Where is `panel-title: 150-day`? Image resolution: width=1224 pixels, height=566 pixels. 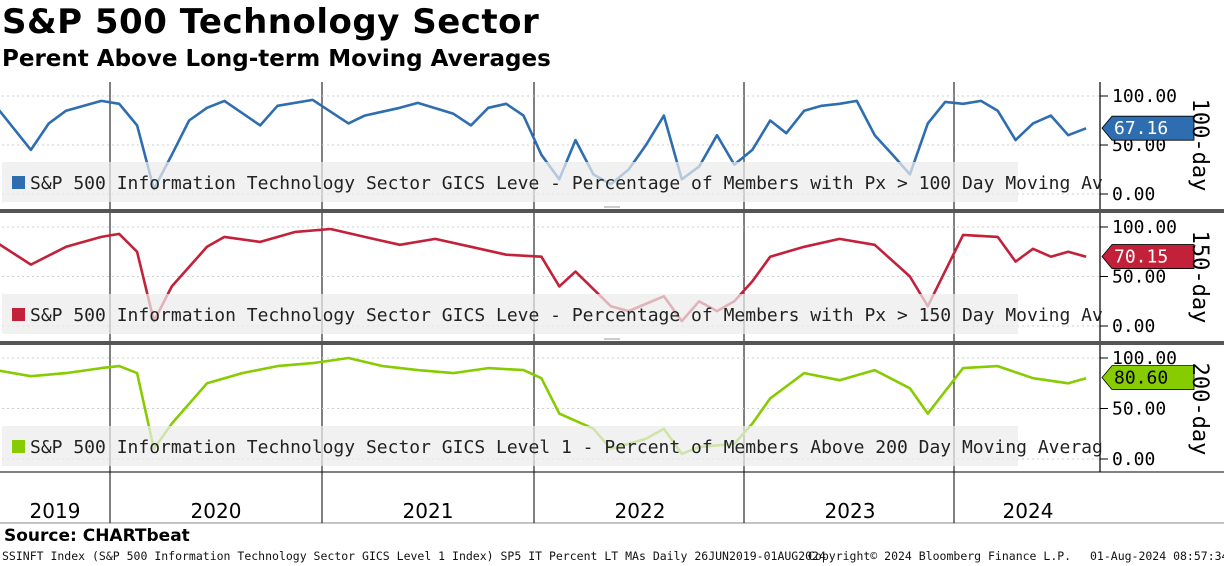 panel-title: 150-day is located at coordinates (1199, 277).